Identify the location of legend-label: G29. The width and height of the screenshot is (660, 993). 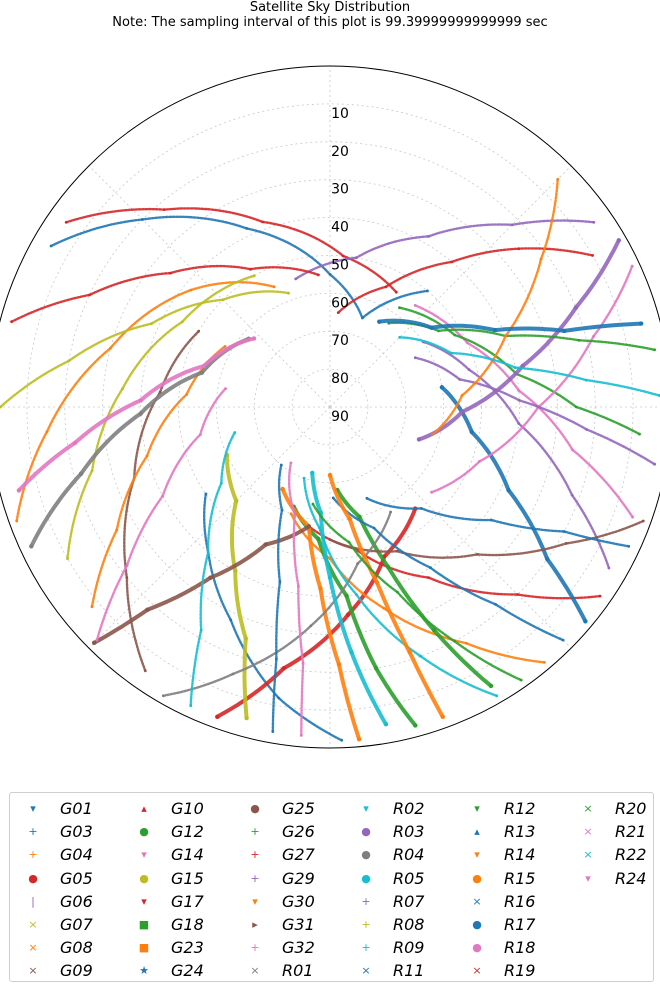
(298, 878).